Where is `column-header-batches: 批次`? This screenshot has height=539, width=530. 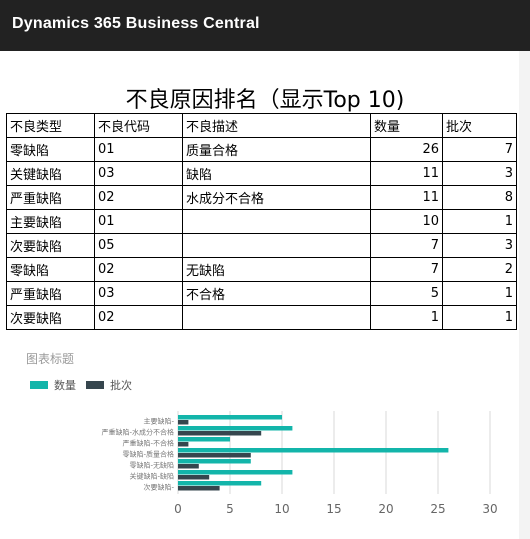
column-header-batches: 批次 is located at coordinates (479, 125).